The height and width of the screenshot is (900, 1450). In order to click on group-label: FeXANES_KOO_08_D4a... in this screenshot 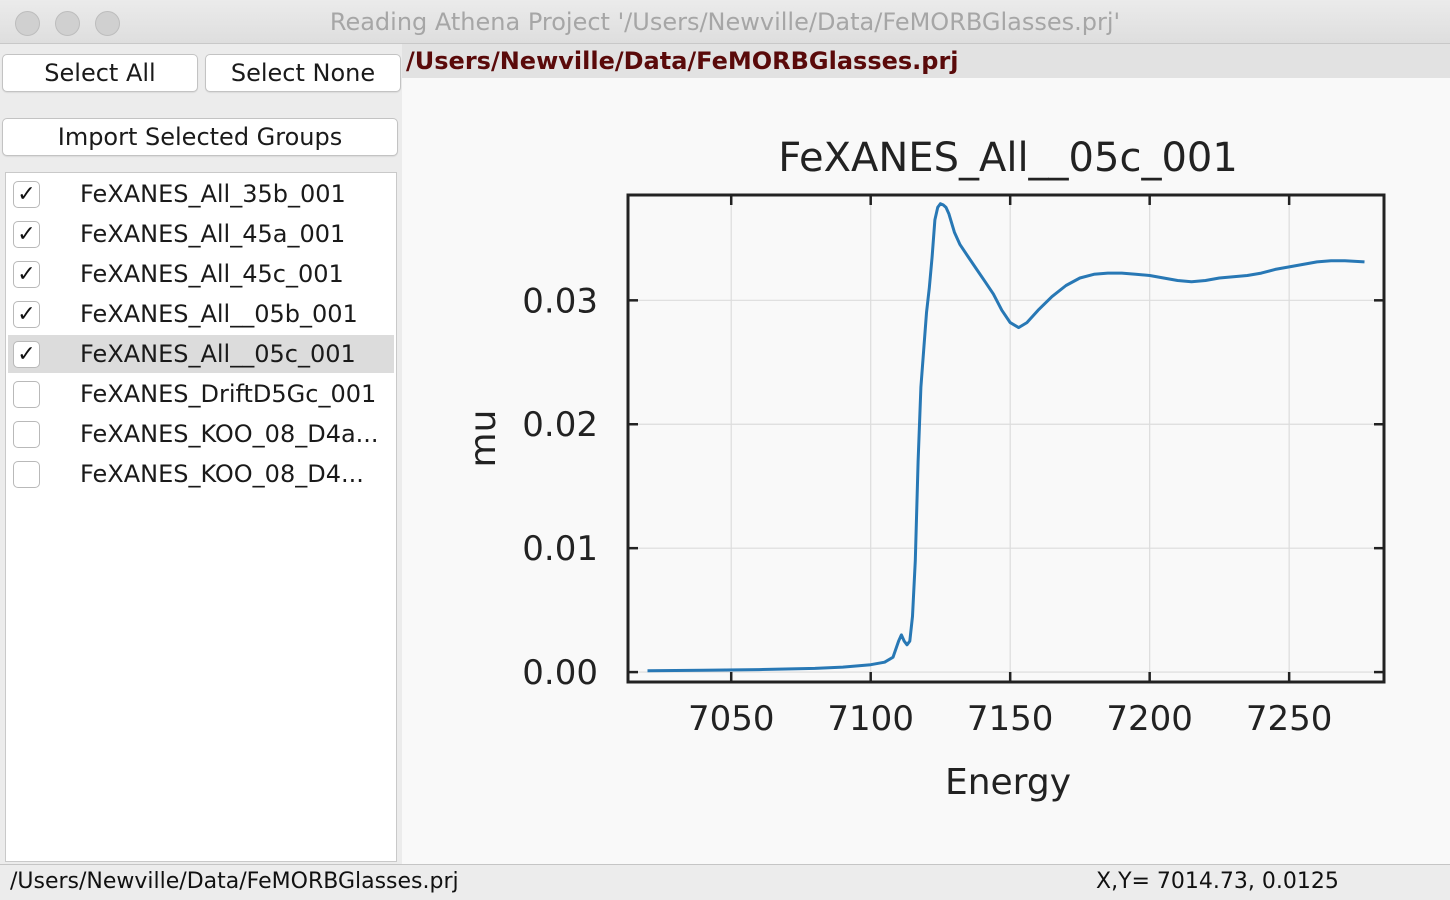, I will do `click(229, 434)`.